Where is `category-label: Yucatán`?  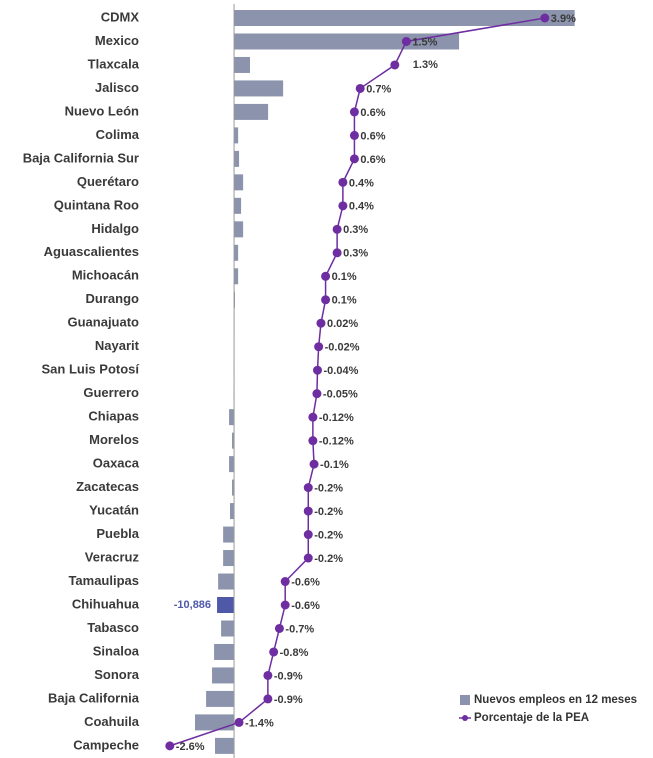
category-label: Yucatán is located at coordinates (114, 510).